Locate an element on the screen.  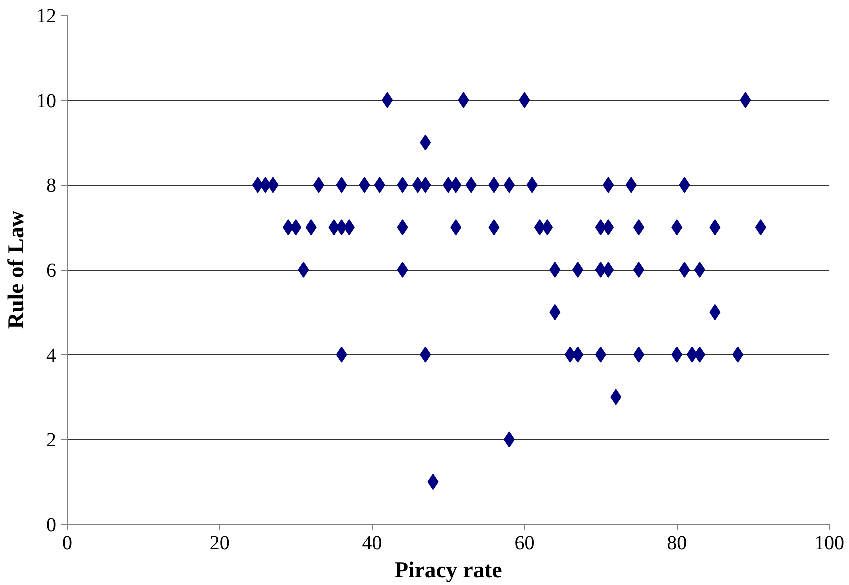
x-tick-label: 20 is located at coordinates (220, 543).